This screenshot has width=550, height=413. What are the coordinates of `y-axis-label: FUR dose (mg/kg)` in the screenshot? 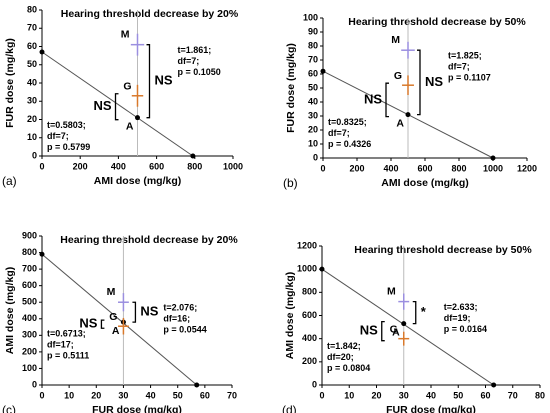 It's located at (291, 88).